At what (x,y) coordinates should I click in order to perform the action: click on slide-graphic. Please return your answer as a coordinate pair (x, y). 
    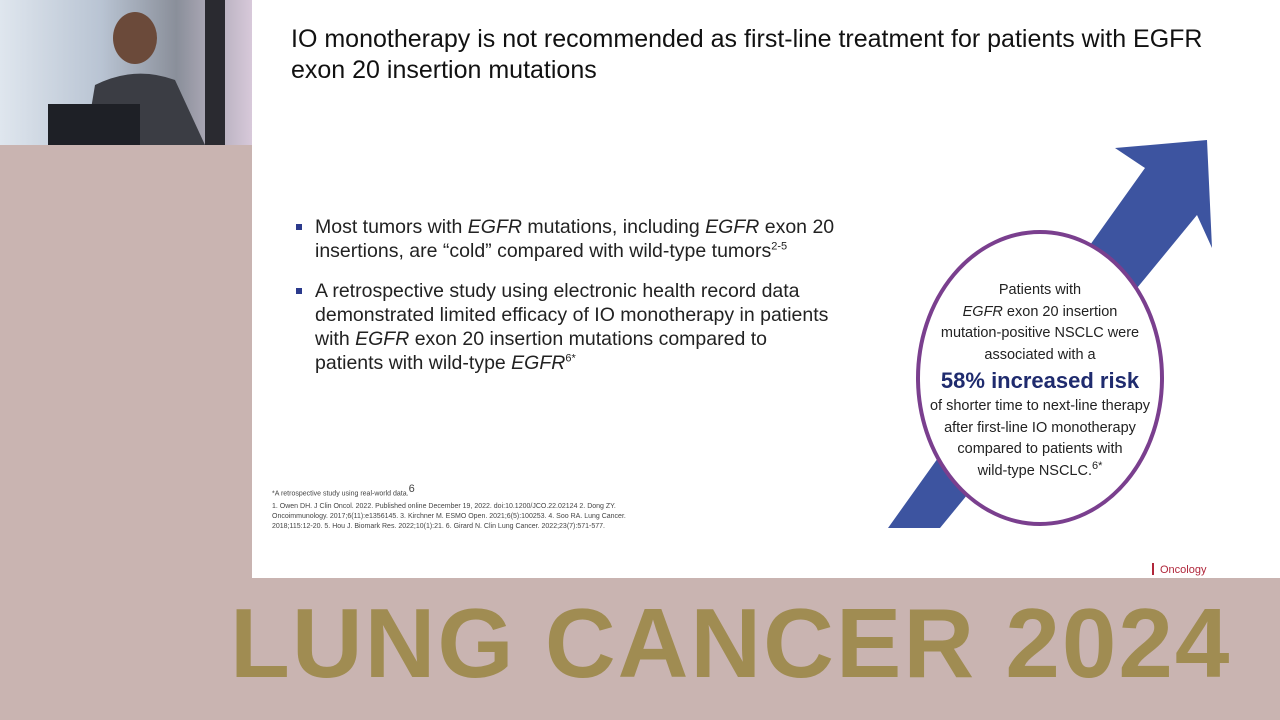
    Looking at the image, I should click on (1050, 334).